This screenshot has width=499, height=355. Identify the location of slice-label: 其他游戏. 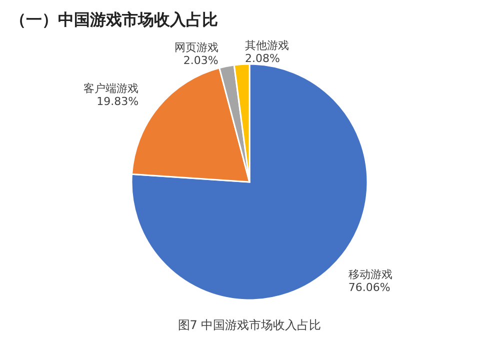
(267, 45).